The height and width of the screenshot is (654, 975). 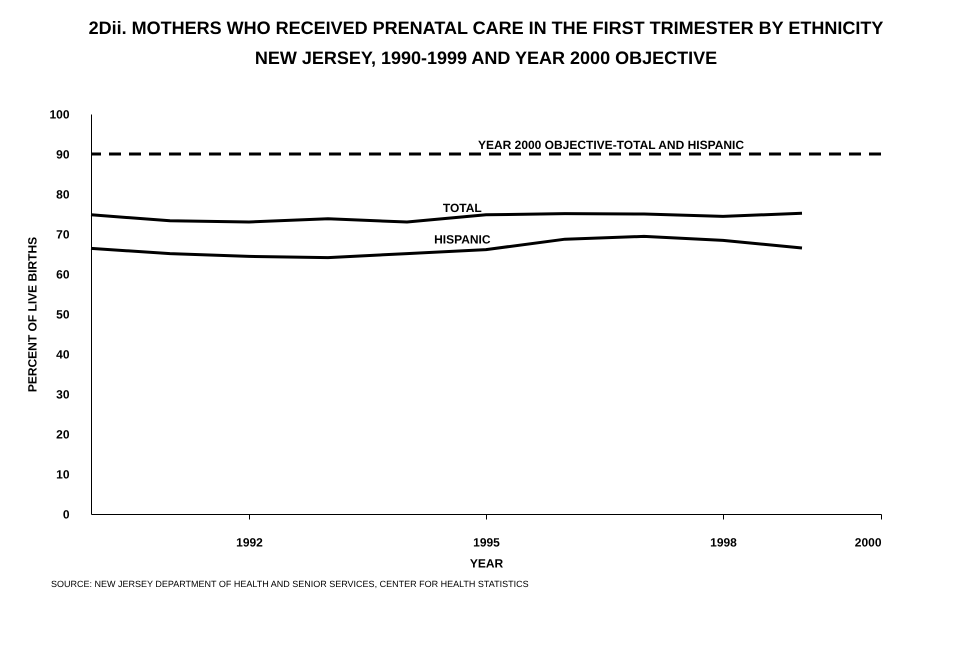 What do you see at coordinates (462, 208) in the screenshot?
I see `series-label: TOTAL` at bounding box center [462, 208].